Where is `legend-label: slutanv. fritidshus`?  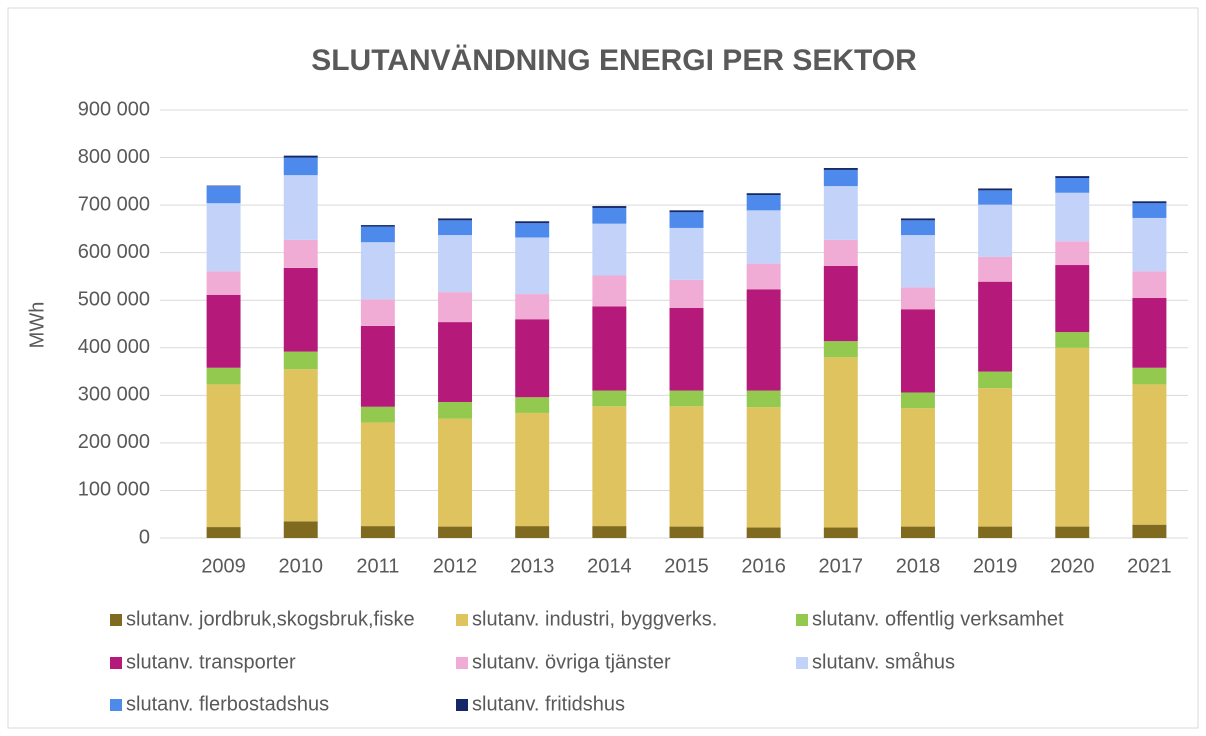
legend-label: slutanv. fritidshus is located at coordinates (548, 704).